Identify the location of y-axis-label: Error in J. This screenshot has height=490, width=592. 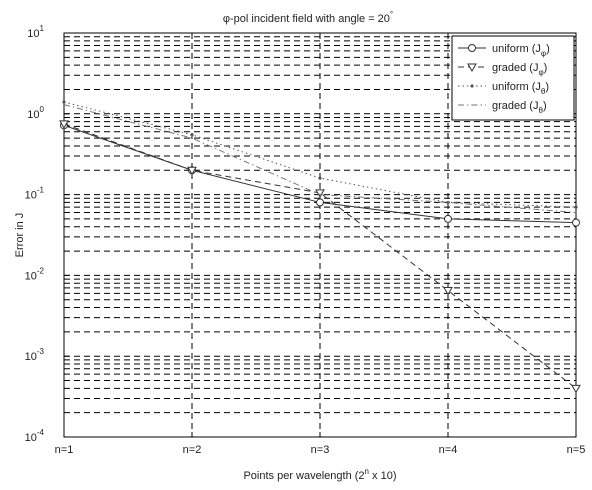
(20, 235).